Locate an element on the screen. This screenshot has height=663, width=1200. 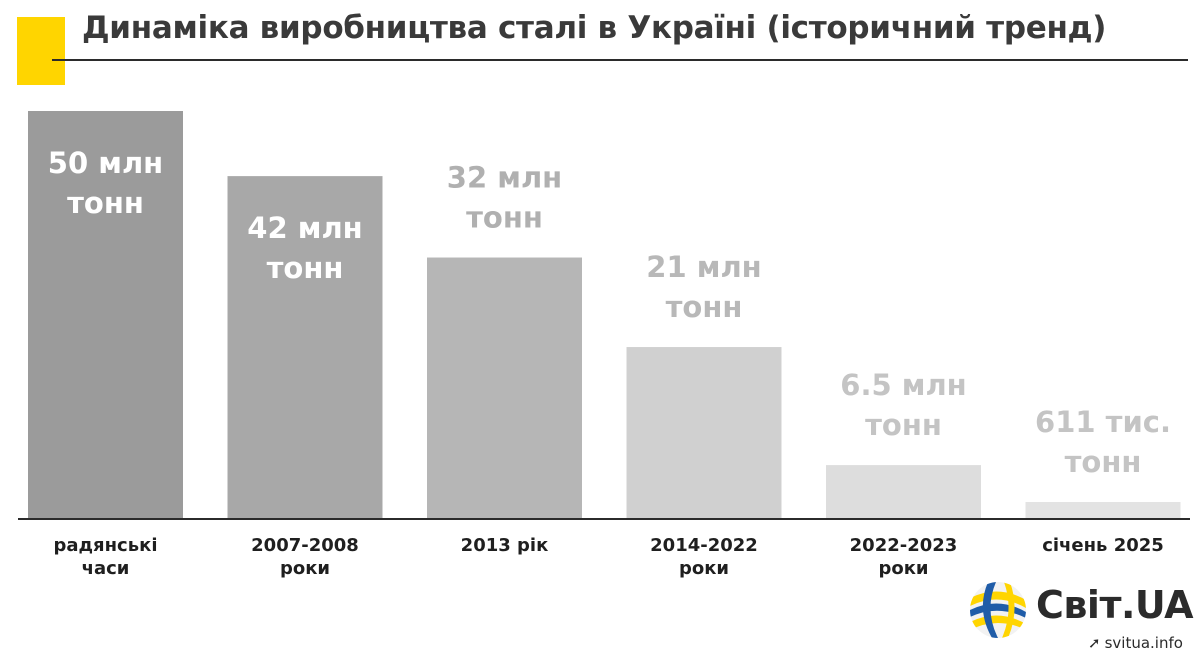
title-divider is located at coordinates (620, 60).